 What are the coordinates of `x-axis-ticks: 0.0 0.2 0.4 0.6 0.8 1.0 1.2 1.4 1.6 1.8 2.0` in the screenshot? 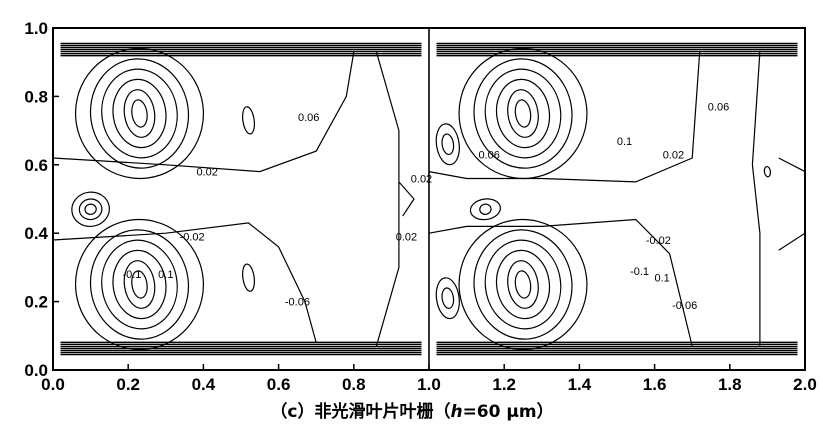 It's located at (429, 379).